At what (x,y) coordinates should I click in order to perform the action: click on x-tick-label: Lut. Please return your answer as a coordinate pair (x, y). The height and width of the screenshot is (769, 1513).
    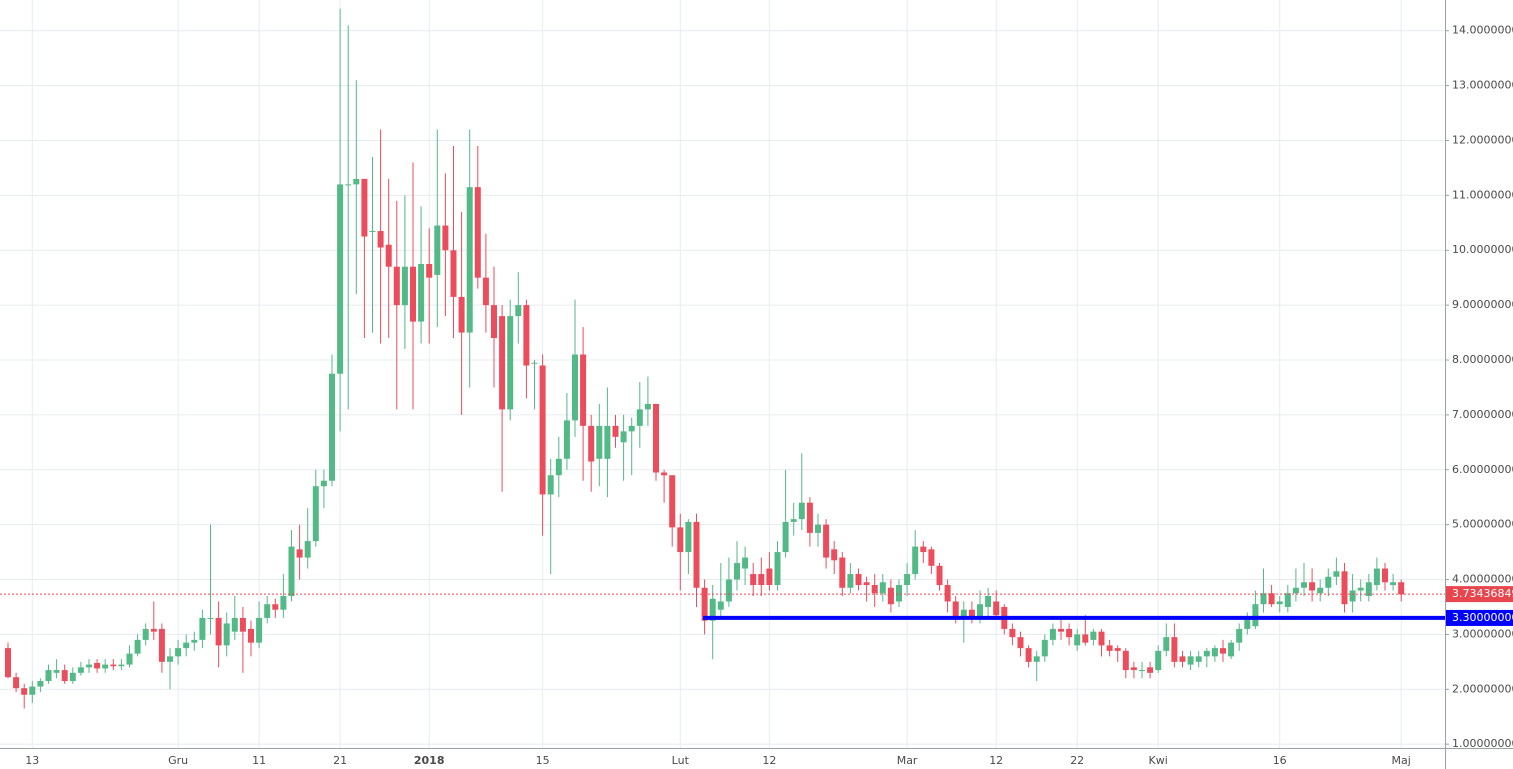
    Looking at the image, I should click on (681, 760).